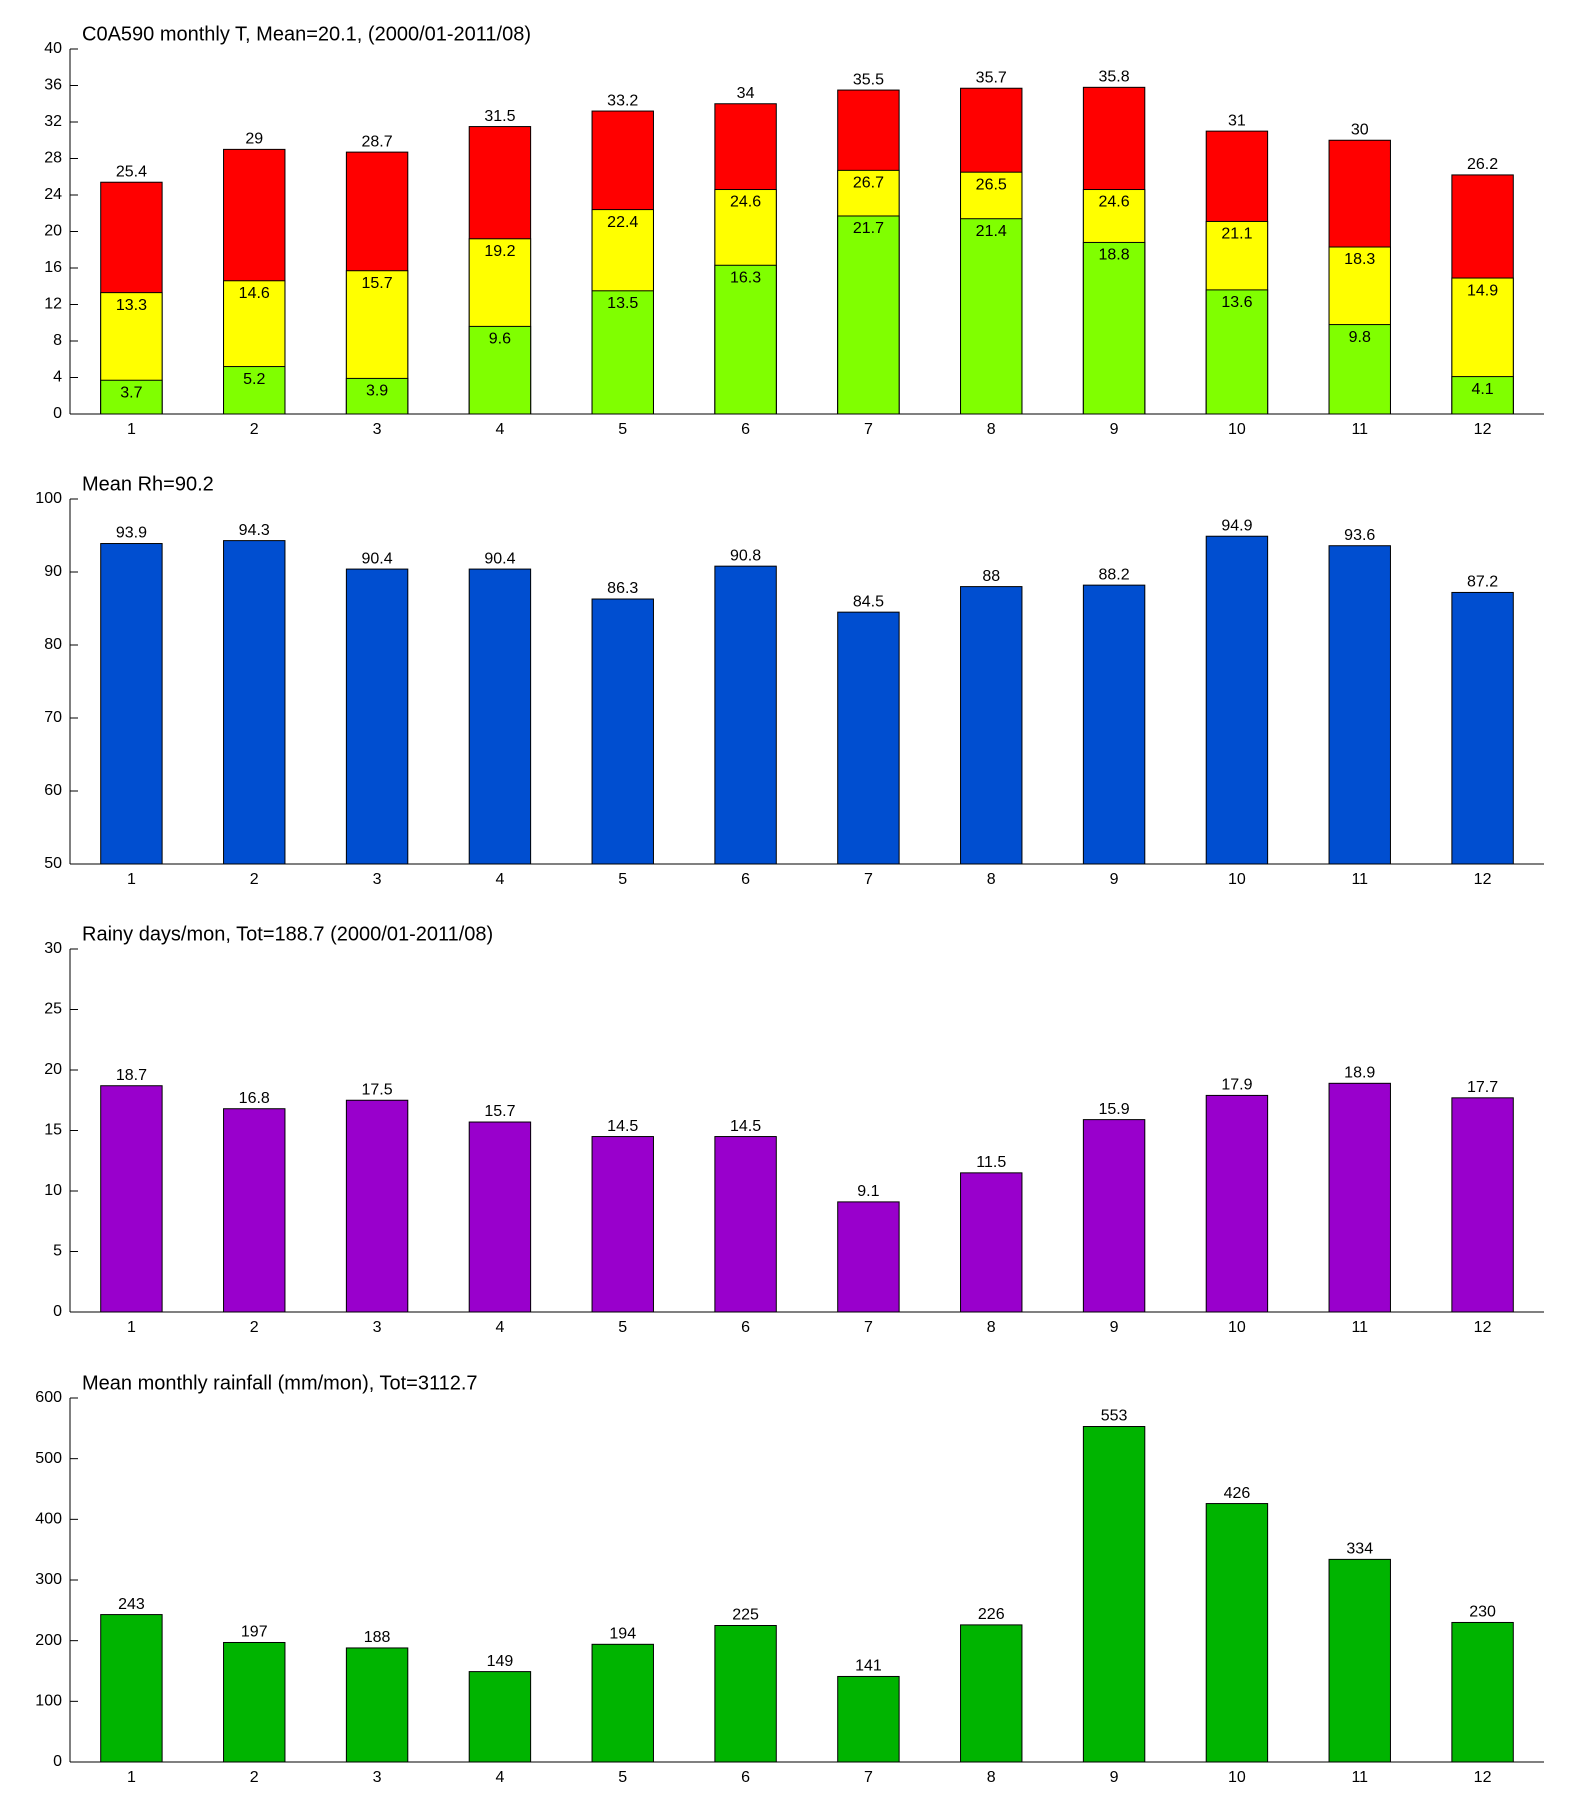  I want to click on value-label: 34, so click(746, 93).